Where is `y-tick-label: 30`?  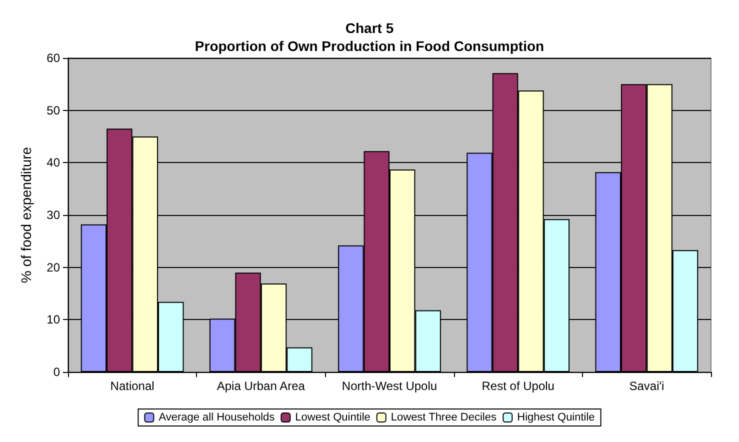
y-tick-label: 30 is located at coordinates (53, 215).